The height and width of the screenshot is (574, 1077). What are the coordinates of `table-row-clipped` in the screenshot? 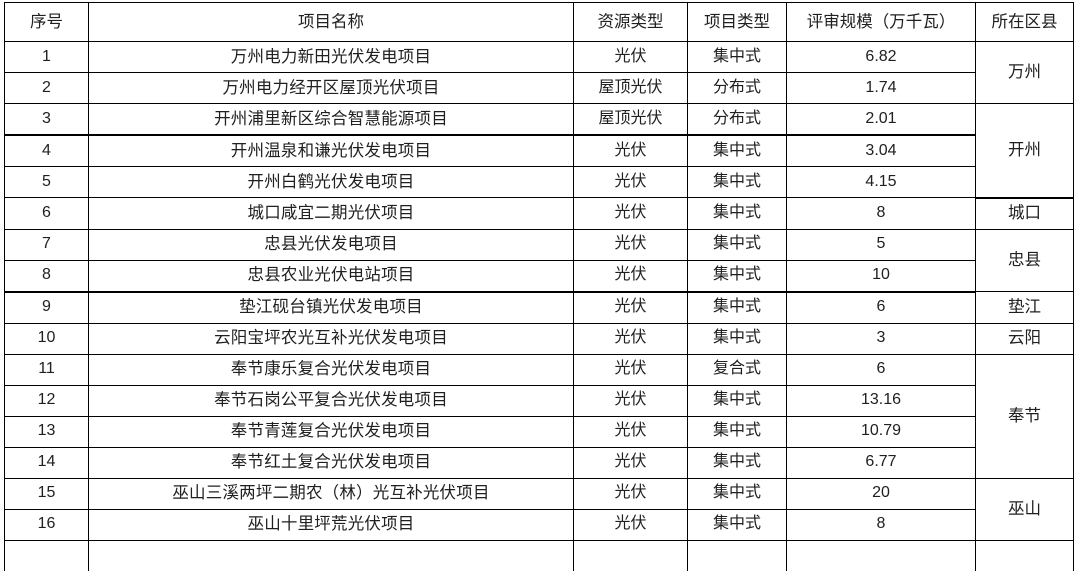 It's located at (539, 555).